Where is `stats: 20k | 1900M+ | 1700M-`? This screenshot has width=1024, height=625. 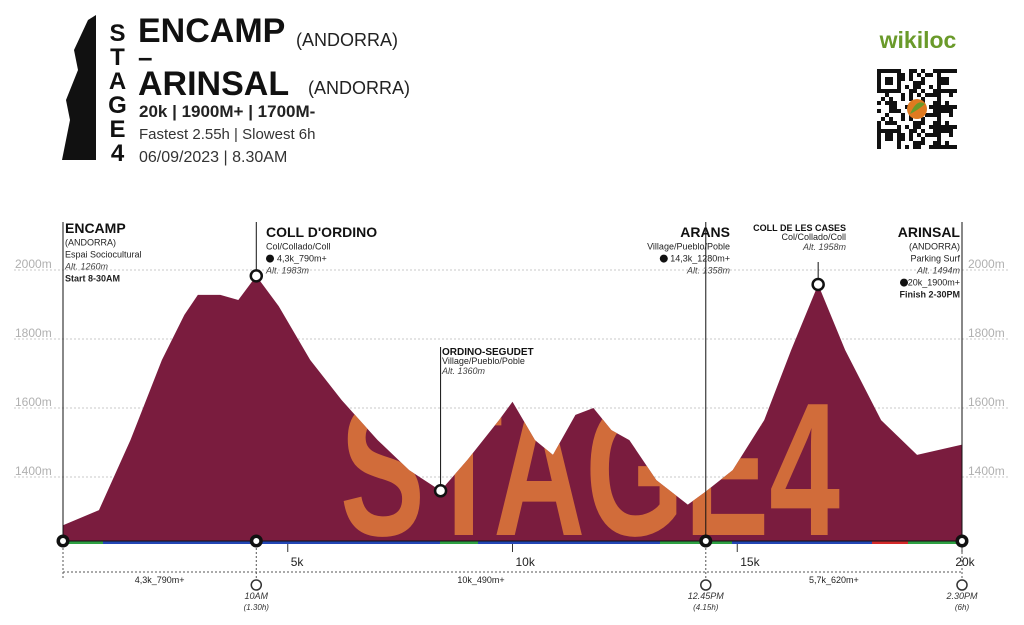 stats: 20k | 1900M+ | 1700M- is located at coordinates (227, 111).